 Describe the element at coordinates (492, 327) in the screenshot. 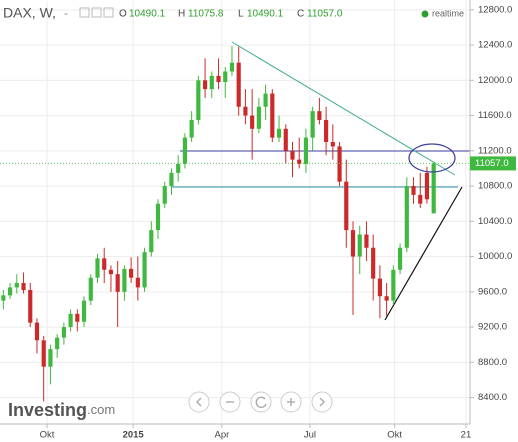

I see `y-tick-label: 9200.0` at that location.